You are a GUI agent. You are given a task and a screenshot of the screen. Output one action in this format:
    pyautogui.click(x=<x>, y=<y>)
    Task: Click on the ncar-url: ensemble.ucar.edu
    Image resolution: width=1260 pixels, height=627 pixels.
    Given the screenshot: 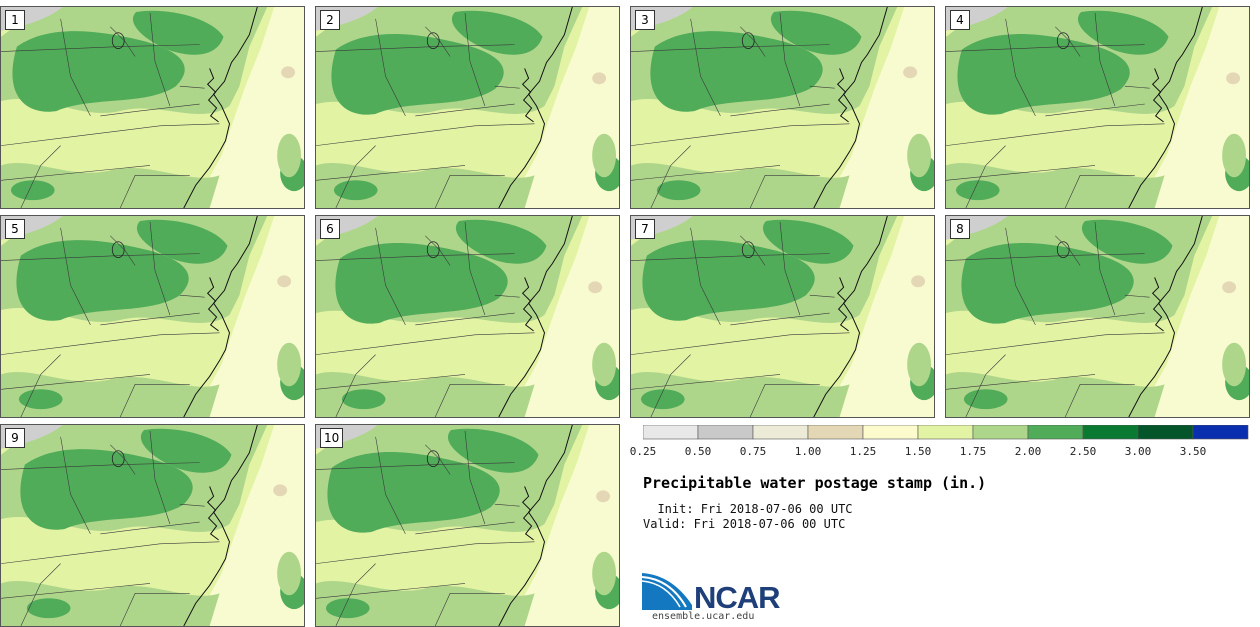 What is the action you would take?
    pyautogui.click(x=703, y=616)
    